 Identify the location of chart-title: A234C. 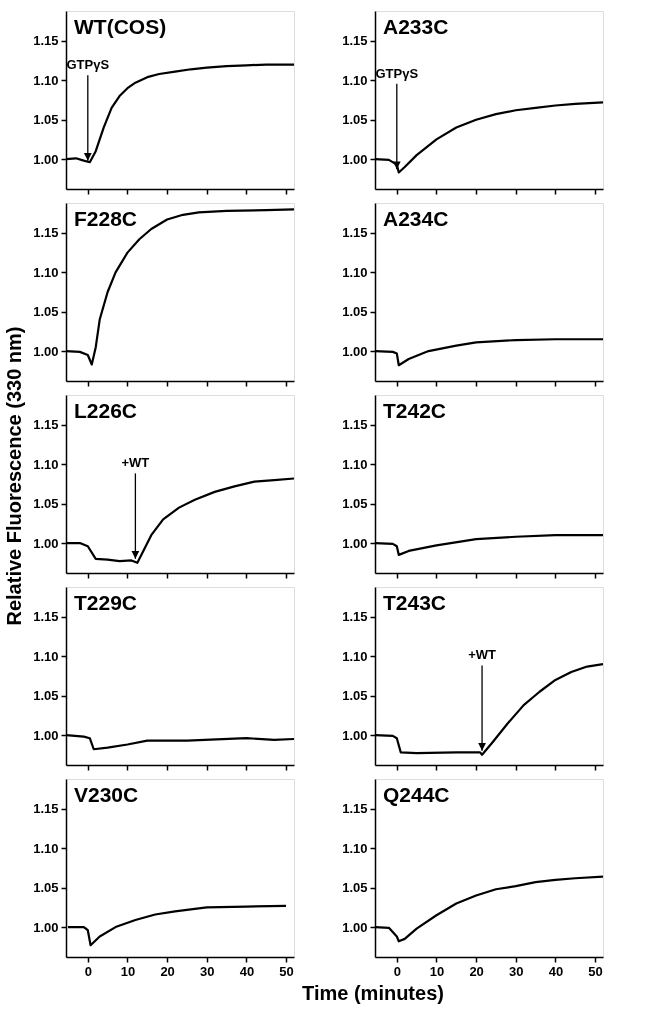
(416, 218).